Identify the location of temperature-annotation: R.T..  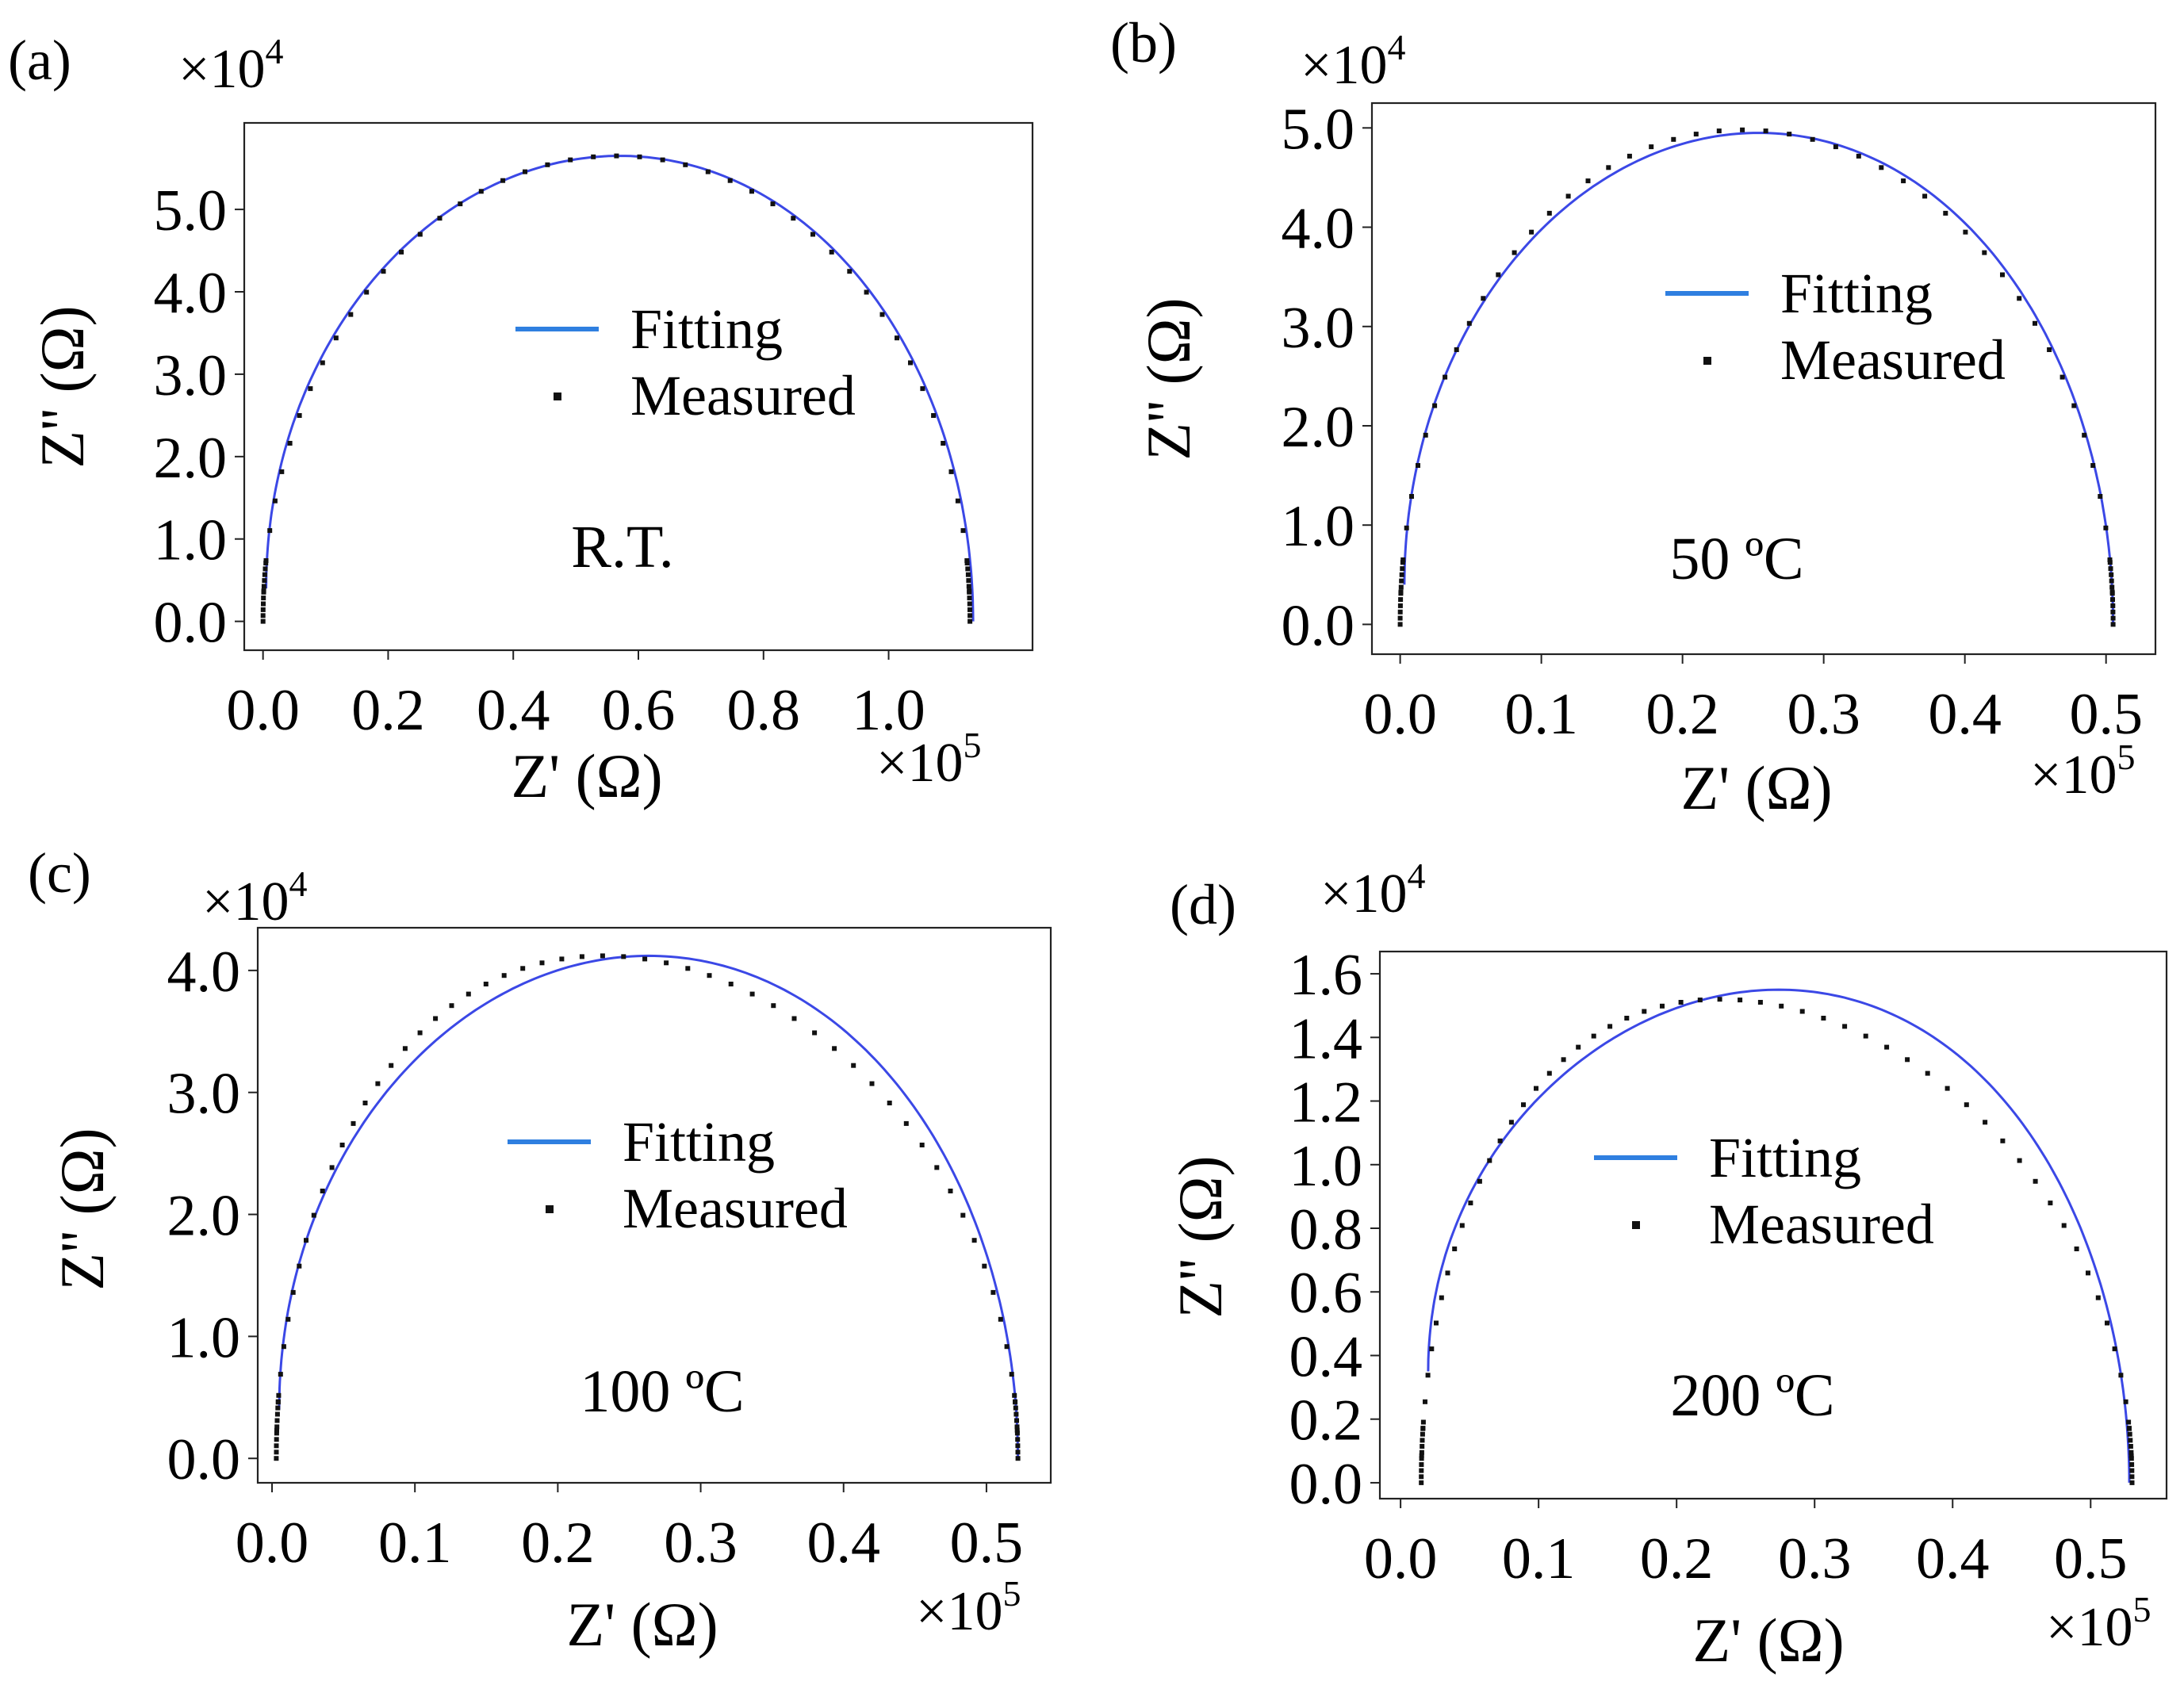
(622, 547).